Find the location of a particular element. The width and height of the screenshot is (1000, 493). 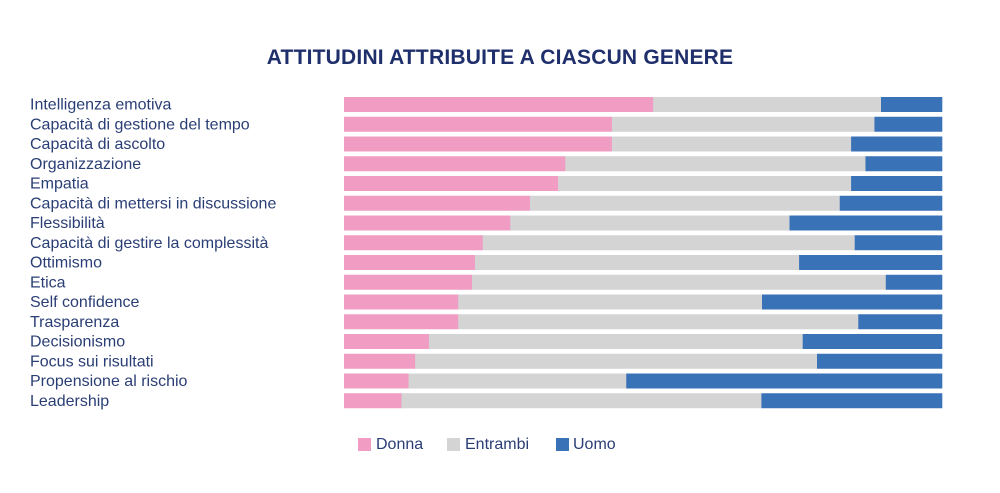

category-label: Flessibilità is located at coordinates (67, 223).